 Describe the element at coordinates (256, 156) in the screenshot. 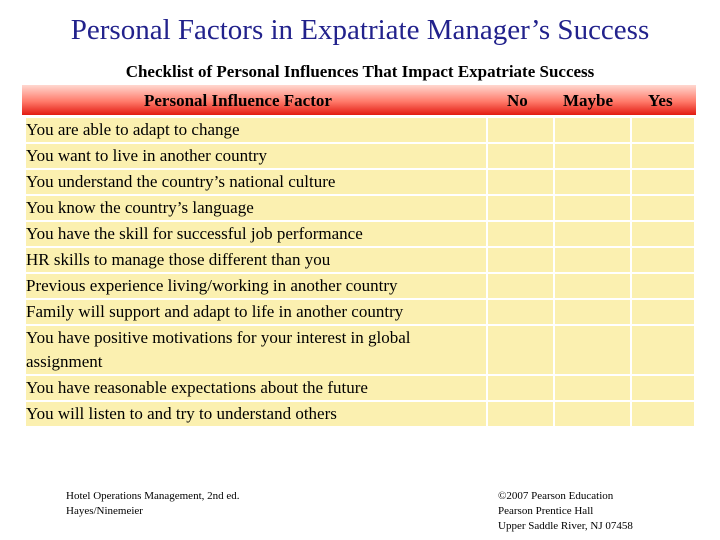

I see `factor-cell: You want to live in another country` at that location.